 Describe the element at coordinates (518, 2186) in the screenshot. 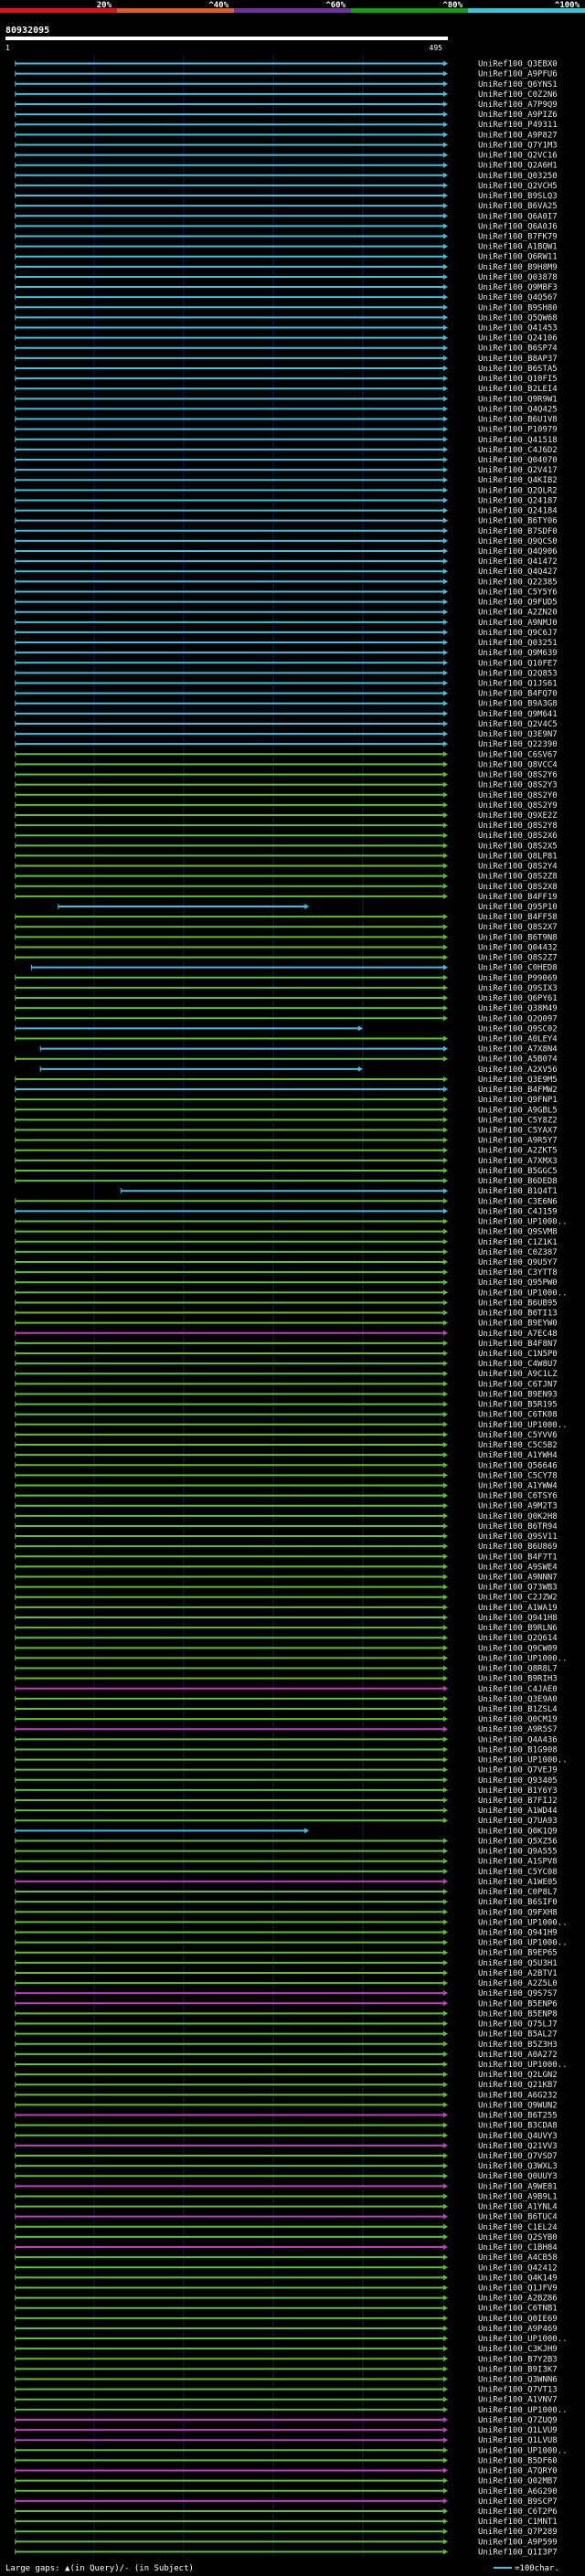

I see `hit-id-label: UniRef100_A9WE81` at that location.